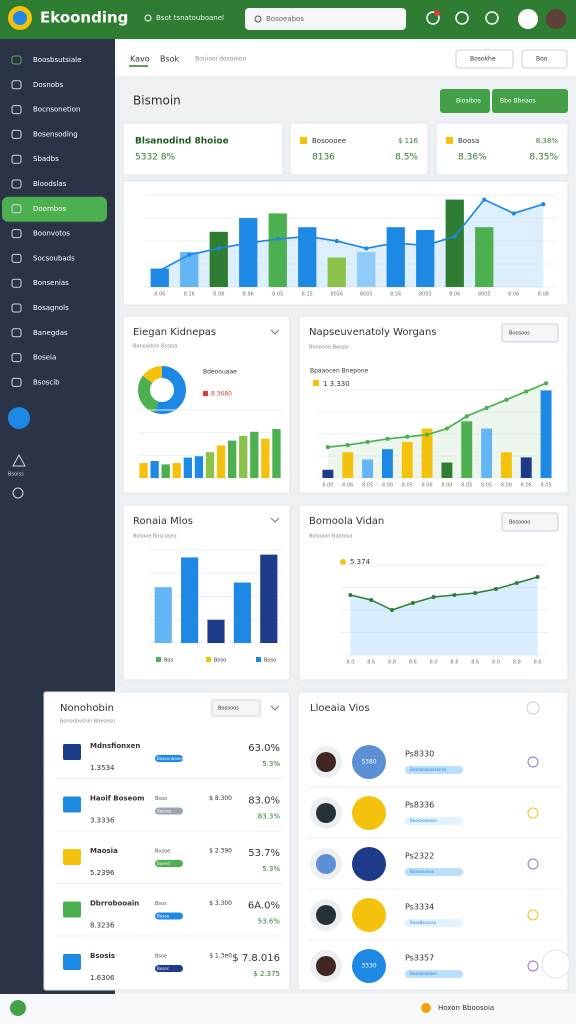  What do you see at coordinates (316, 383) in the screenshot?
I see `legend-swatch` at bounding box center [316, 383].